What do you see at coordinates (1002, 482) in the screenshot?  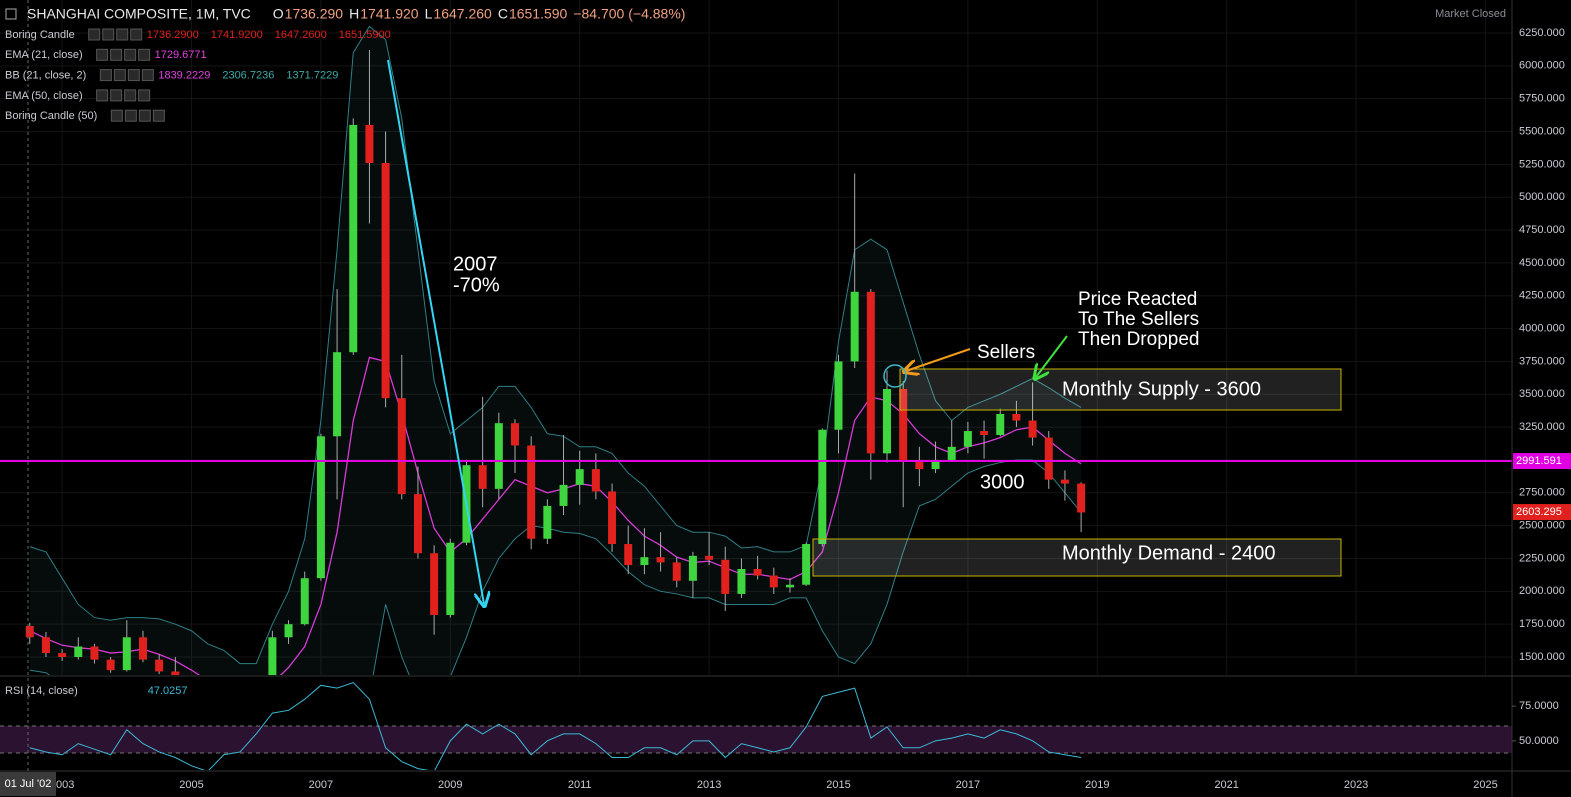 I see `annotation: 3000` at bounding box center [1002, 482].